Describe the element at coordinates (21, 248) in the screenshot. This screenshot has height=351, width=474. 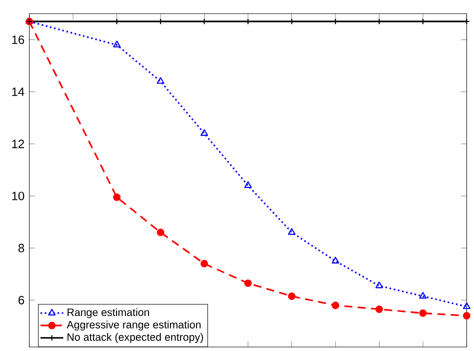
I see `y-tick-label: 8` at that location.